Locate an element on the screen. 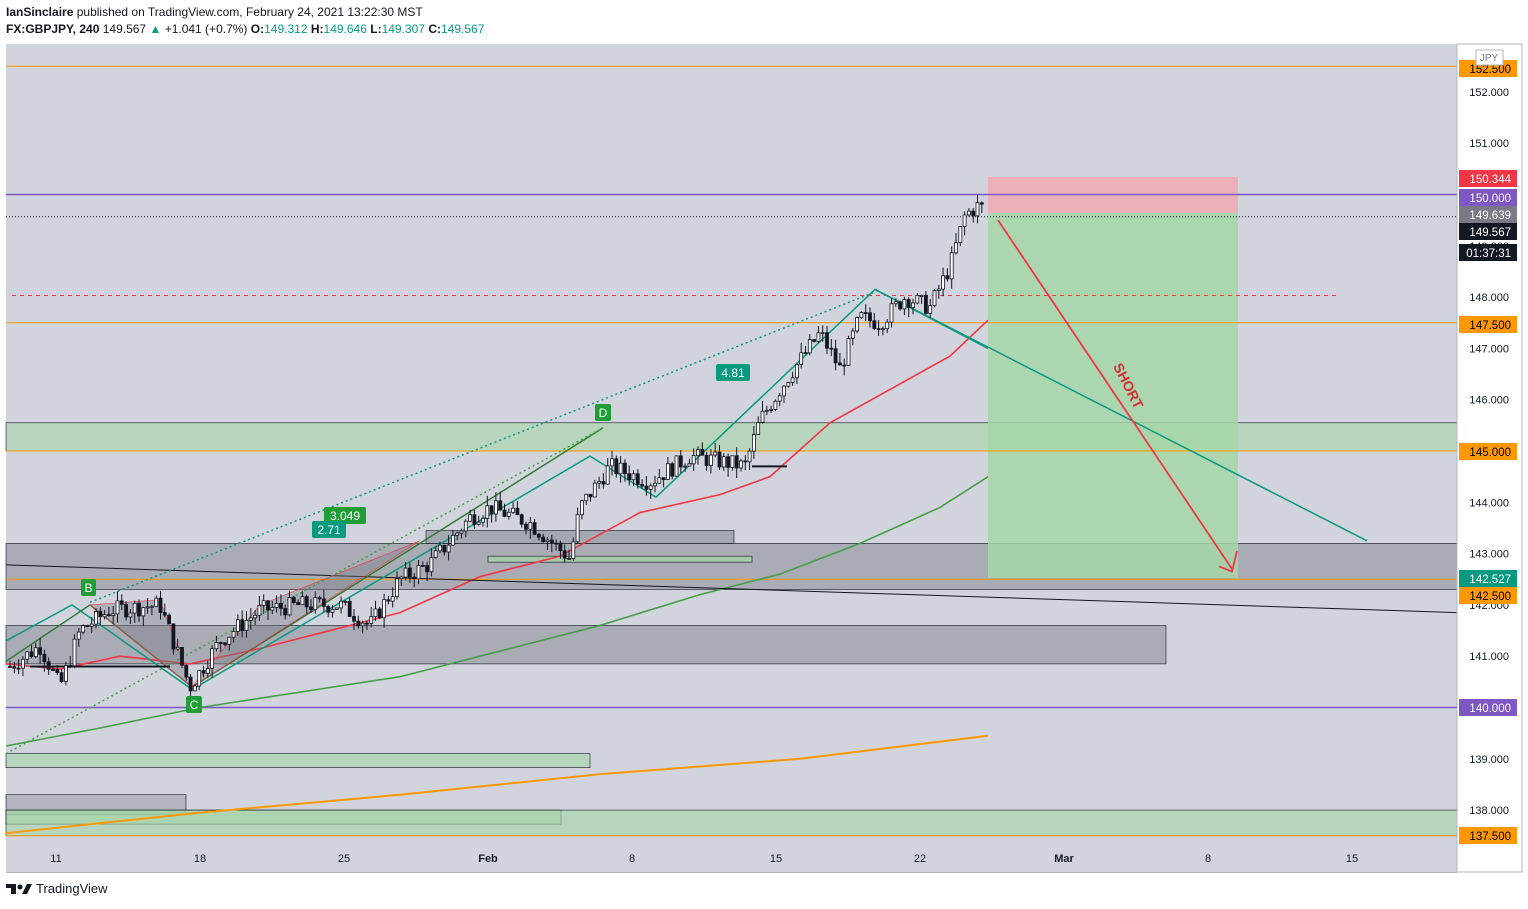 The width and height of the screenshot is (1528, 909). tradingview-logo-icon is located at coordinates (19, 889).